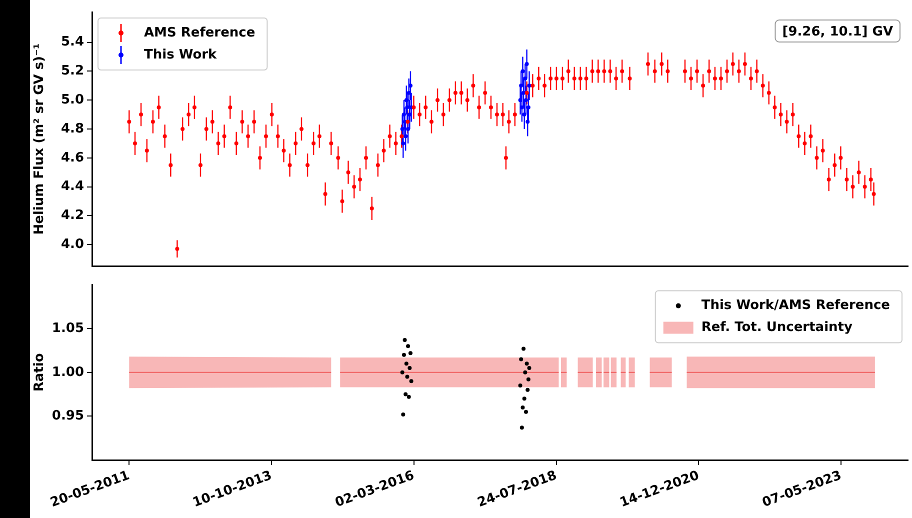  Describe the element at coordinates (72, 244) in the screenshot. I see `y-tick-label: 4.0` at that location.